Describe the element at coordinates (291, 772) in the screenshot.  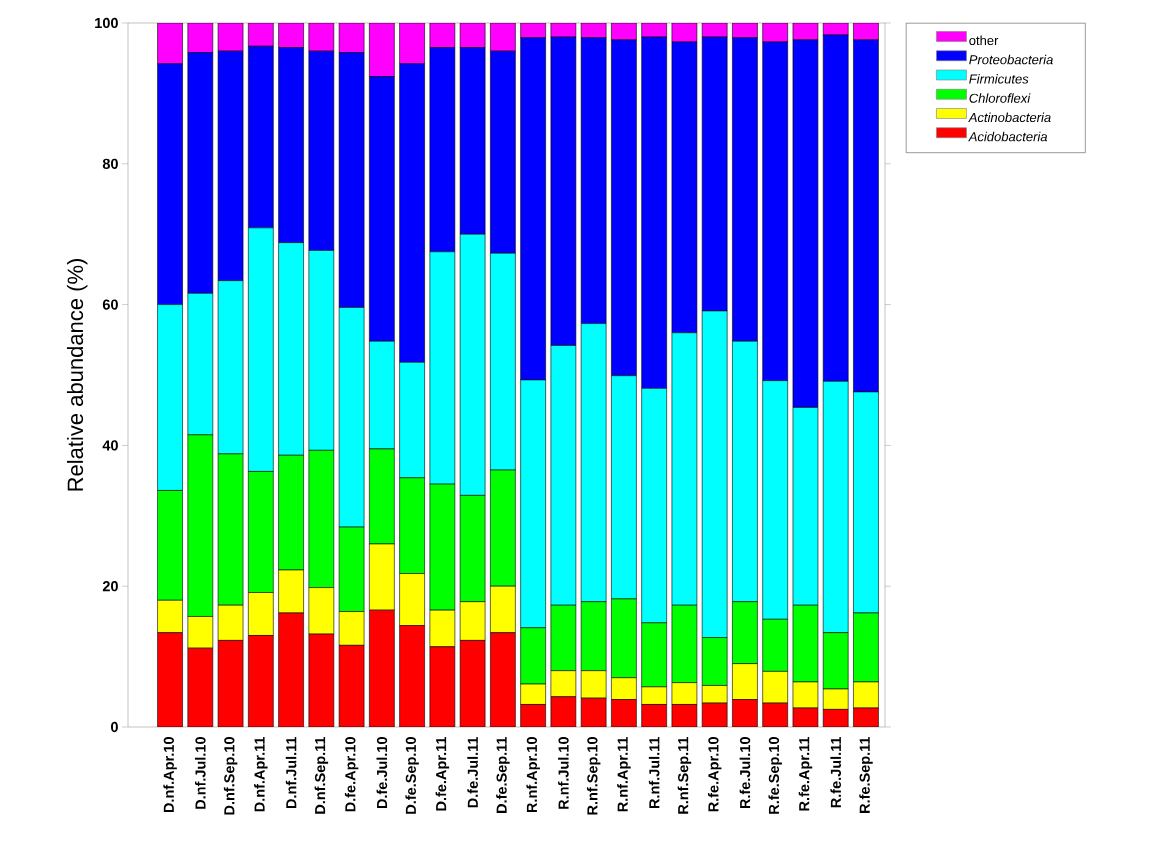
I see `x-tick-label: D.nf.Jul.11` at that location.